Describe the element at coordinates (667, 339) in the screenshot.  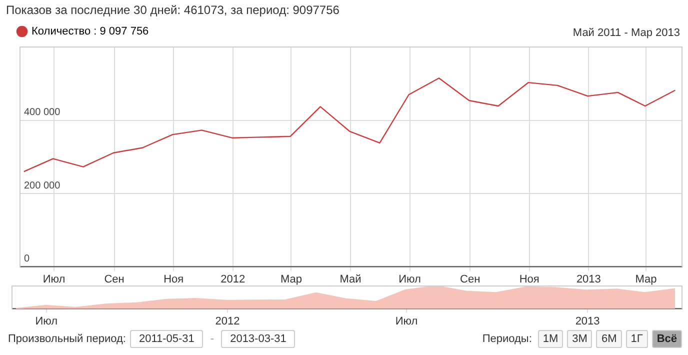
I see `period-button: Всё` at that location.